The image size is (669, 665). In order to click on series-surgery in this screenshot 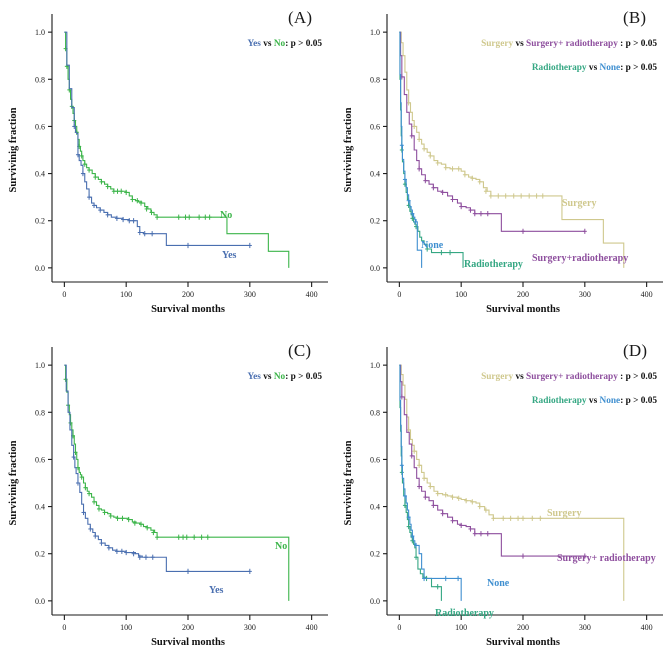, I will do `click(512, 482)`.